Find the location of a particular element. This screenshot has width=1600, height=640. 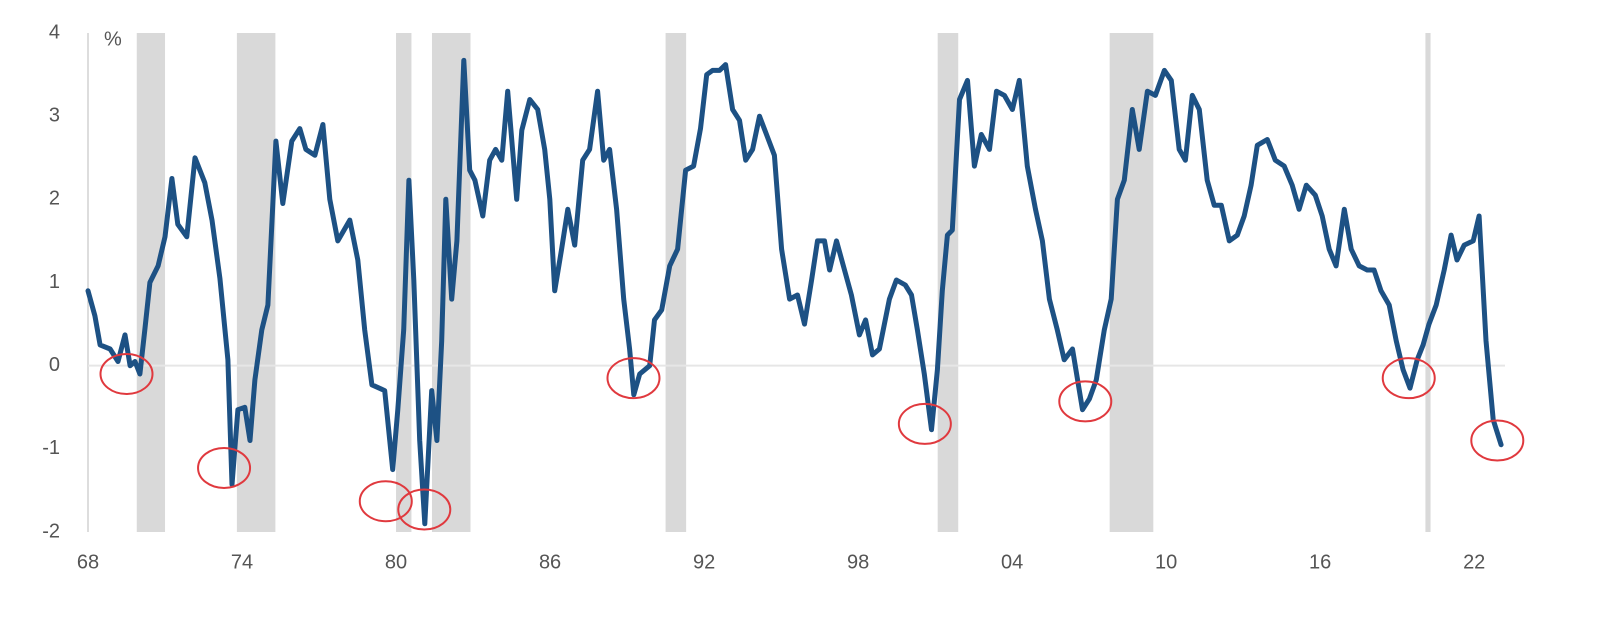

x-tick-label: 86 is located at coordinates (550, 562).